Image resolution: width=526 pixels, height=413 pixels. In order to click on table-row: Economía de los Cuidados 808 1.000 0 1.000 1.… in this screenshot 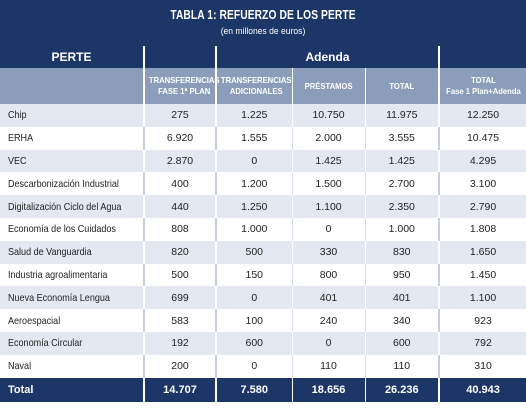, I will do `click(263, 229)`.